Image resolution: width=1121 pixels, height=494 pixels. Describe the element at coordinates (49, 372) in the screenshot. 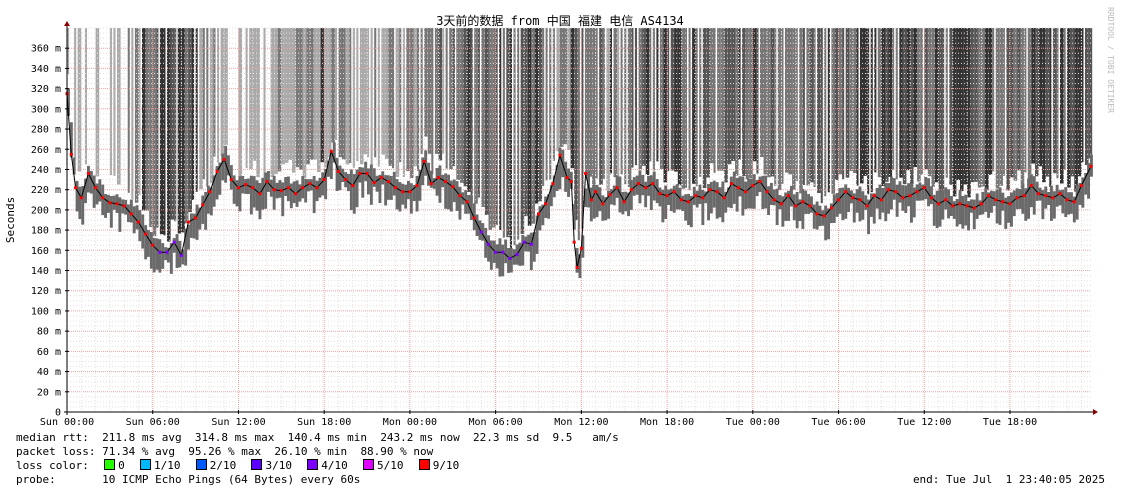

I see `y-tick-label: 40 m` at that location.